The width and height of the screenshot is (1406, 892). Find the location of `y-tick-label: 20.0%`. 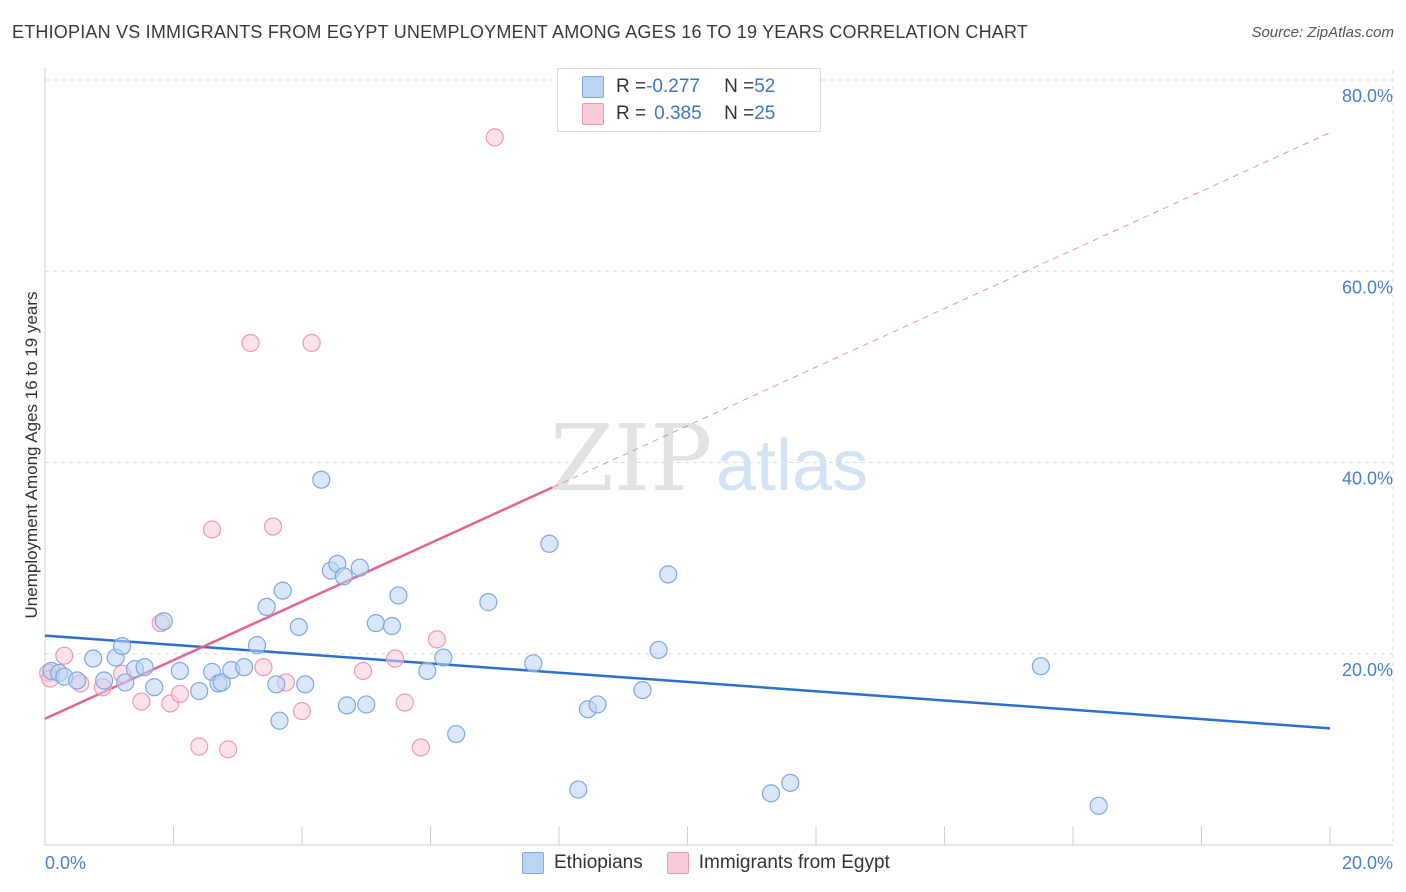

y-tick-label: 20.0% is located at coordinates (1367, 670).